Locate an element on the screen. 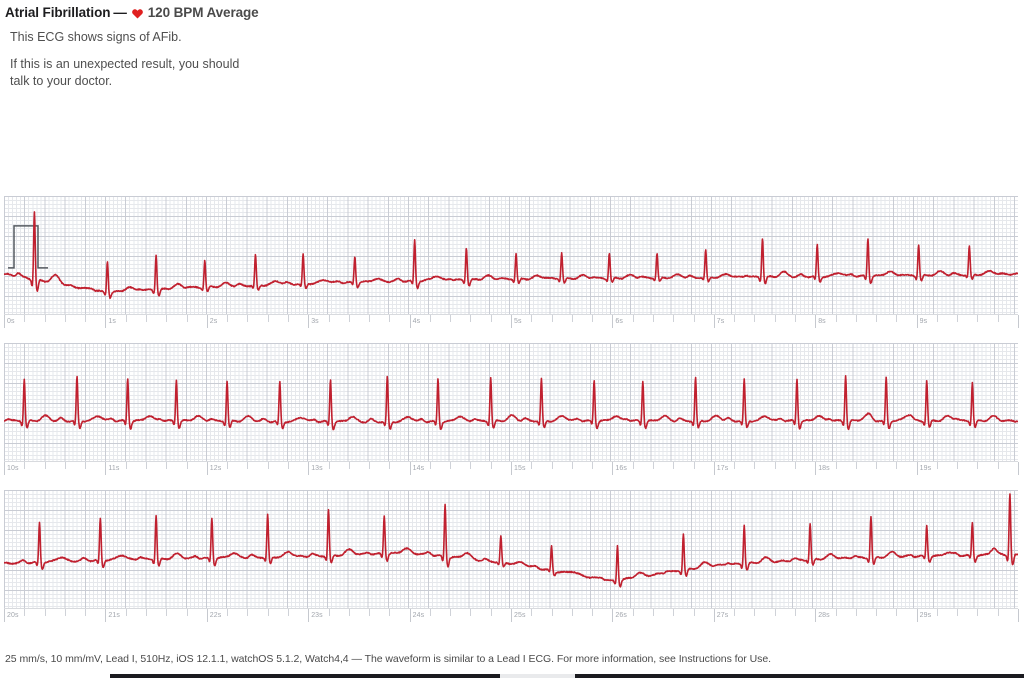  axis-tick-label: 1s is located at coordinates (112, 321).